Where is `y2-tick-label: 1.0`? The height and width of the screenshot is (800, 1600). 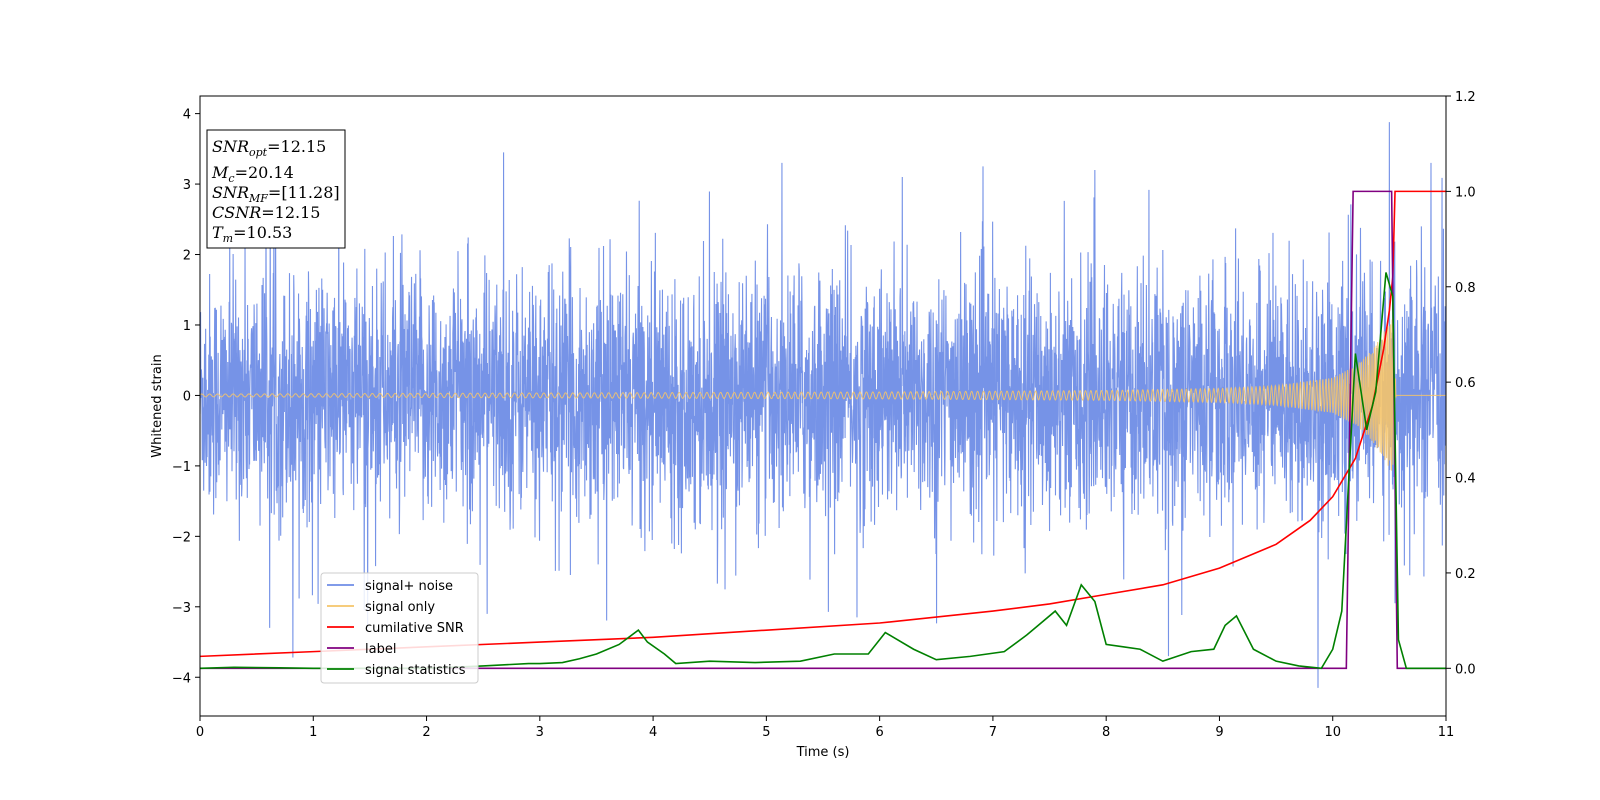 y2-tick-label: 1.0 is located at coordinates (1465, 192).